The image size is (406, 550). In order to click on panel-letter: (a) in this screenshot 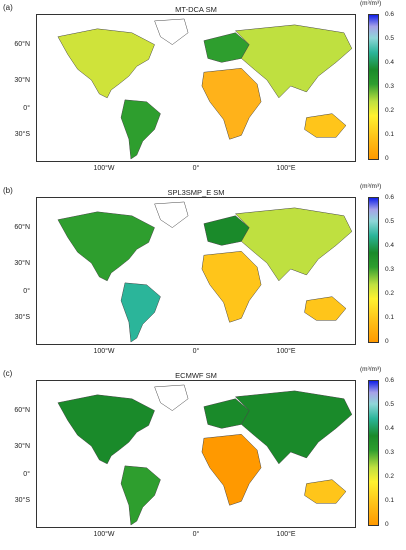, I will do `click(8, 7)`.